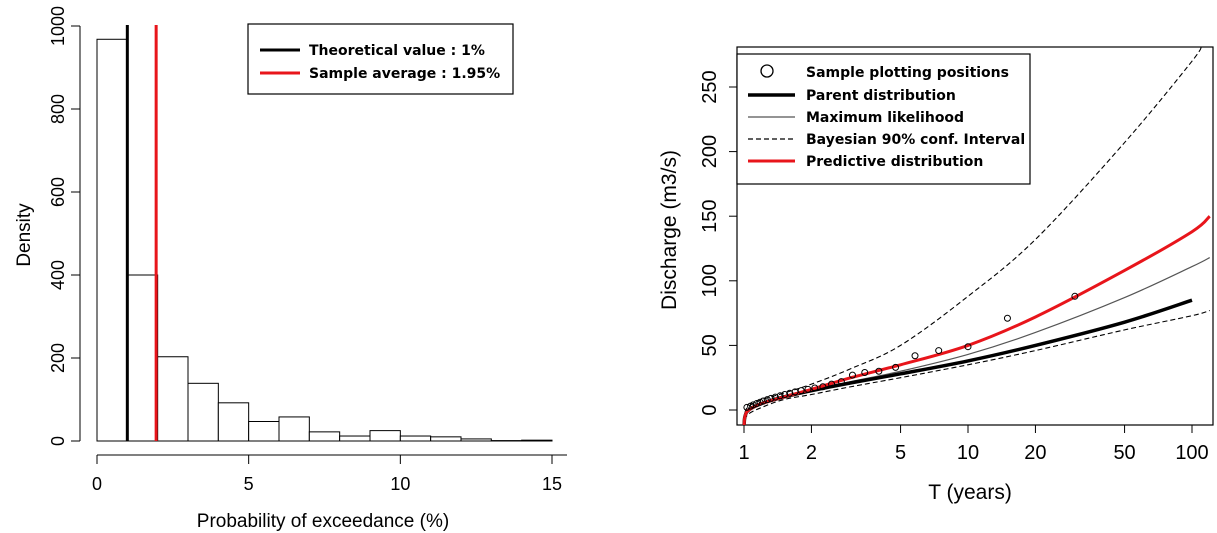 Image resolution: width=1217 pixels, height=533 pixels. Describe the element at coordinates (968, 453) in the screenshot. I see `frequency-x-tick-label: 10` at that location.